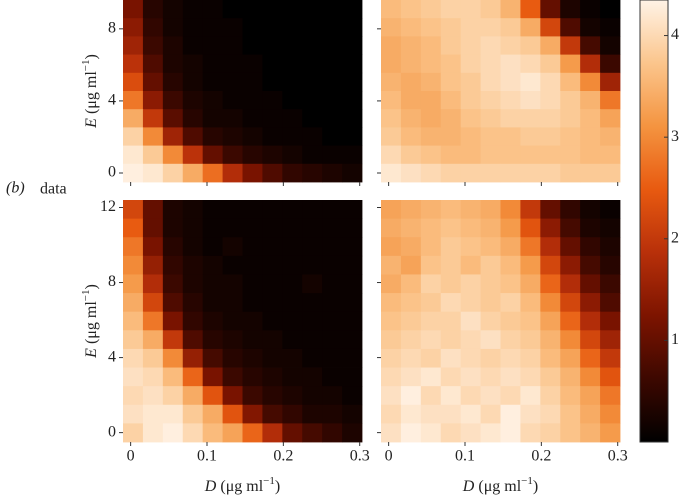 The height and width of the screenshot is (500, 680). Describe the element at coordinates (108, 206) in the screenshot. I see `y-tick-label: 12` at that location.